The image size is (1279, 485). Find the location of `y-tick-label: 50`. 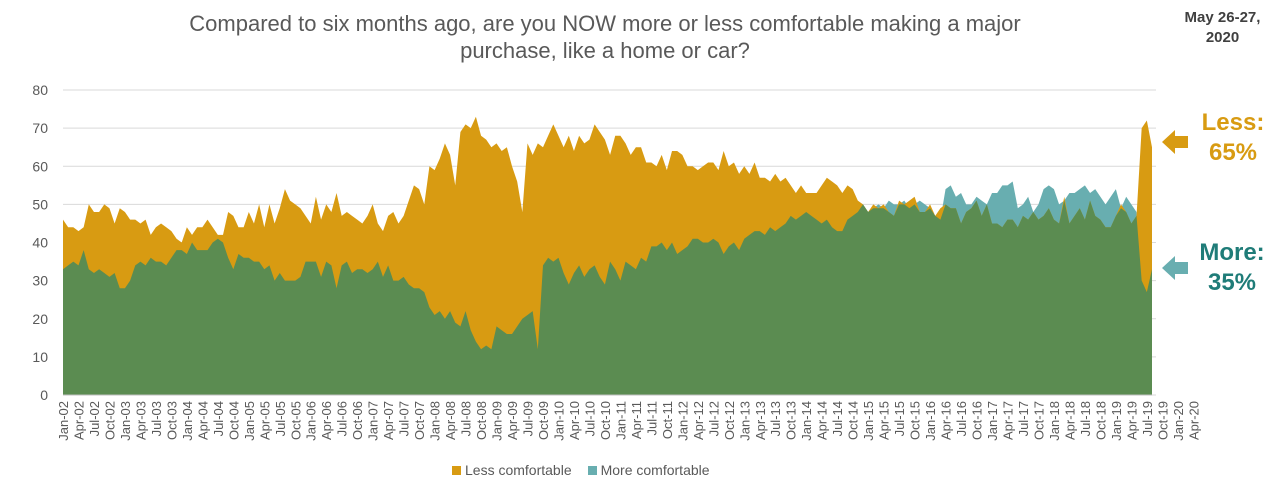

y-tick-label: 50 is located at coordinates (40, 204).